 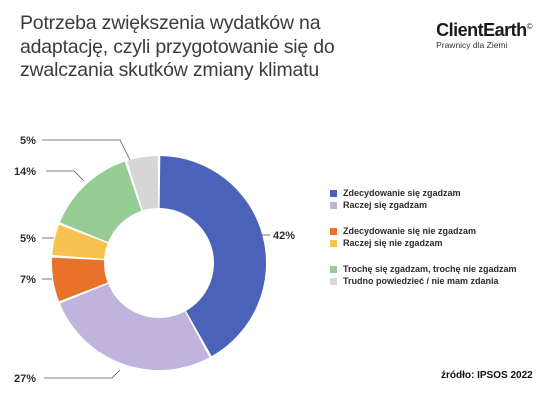 I want to click on slice-value-label: 42%, so click(x=284, y=236).